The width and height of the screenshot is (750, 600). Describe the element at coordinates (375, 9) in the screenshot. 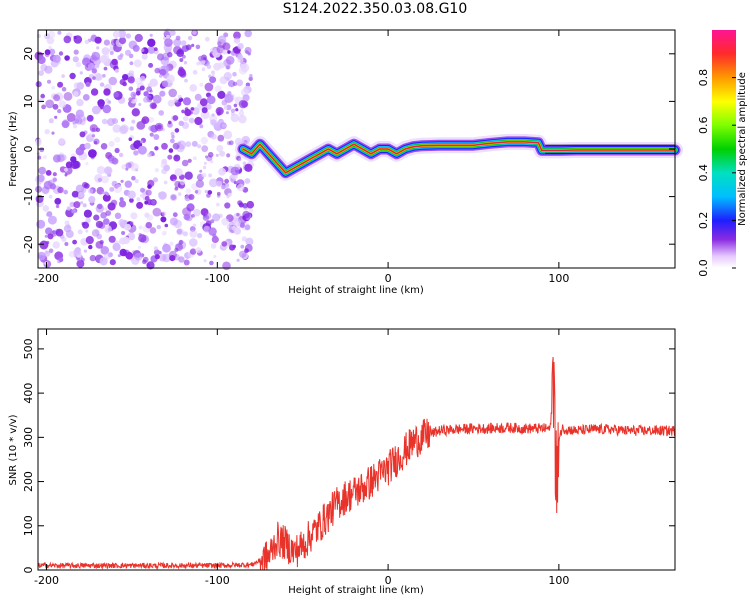

I see `chart-title: S124.2022.350.03.08.G10` at that location.